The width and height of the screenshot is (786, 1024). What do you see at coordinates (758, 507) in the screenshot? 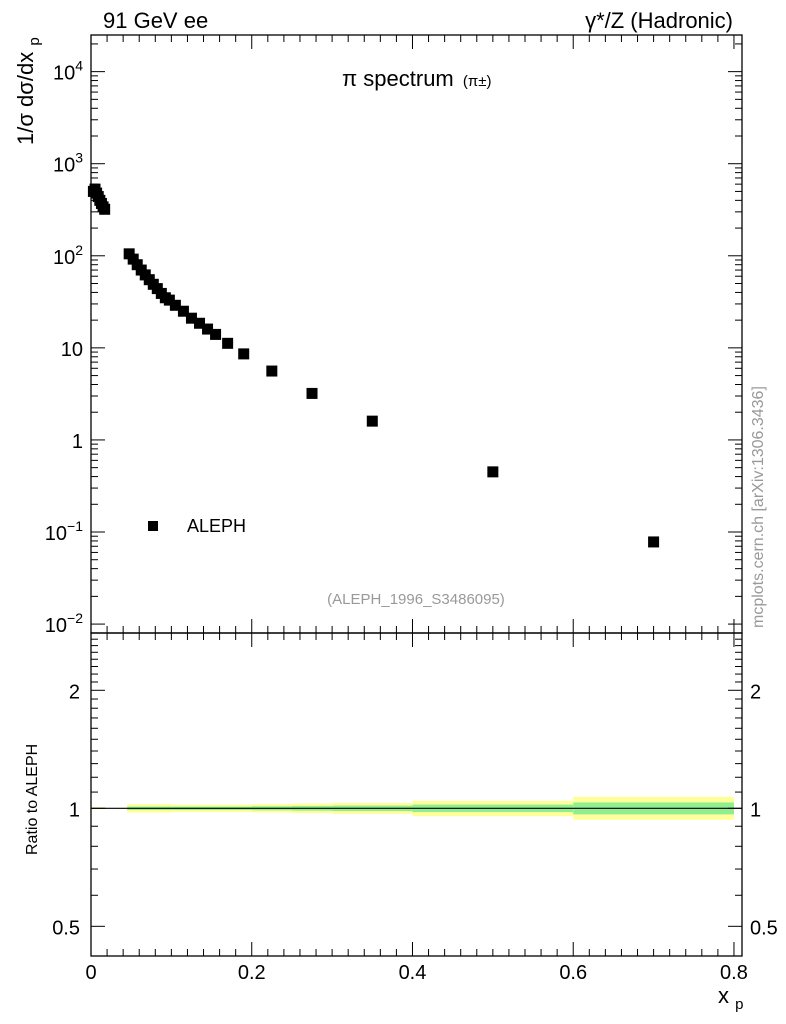
I see `watermark: mcplots.cern.ch [arXiv:1306.3436]` at bounding box center [758, 507].